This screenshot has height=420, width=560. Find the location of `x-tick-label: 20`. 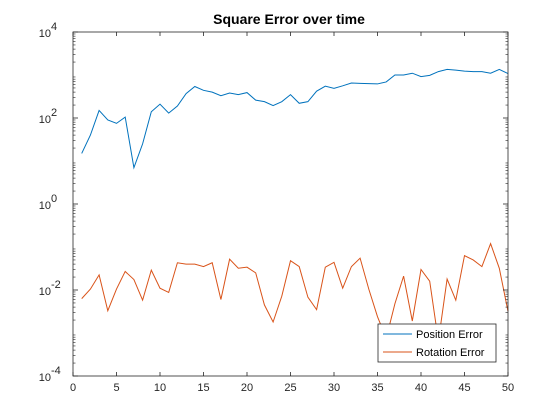

x-tick-label: 20 is located at coordinates (247, 388).